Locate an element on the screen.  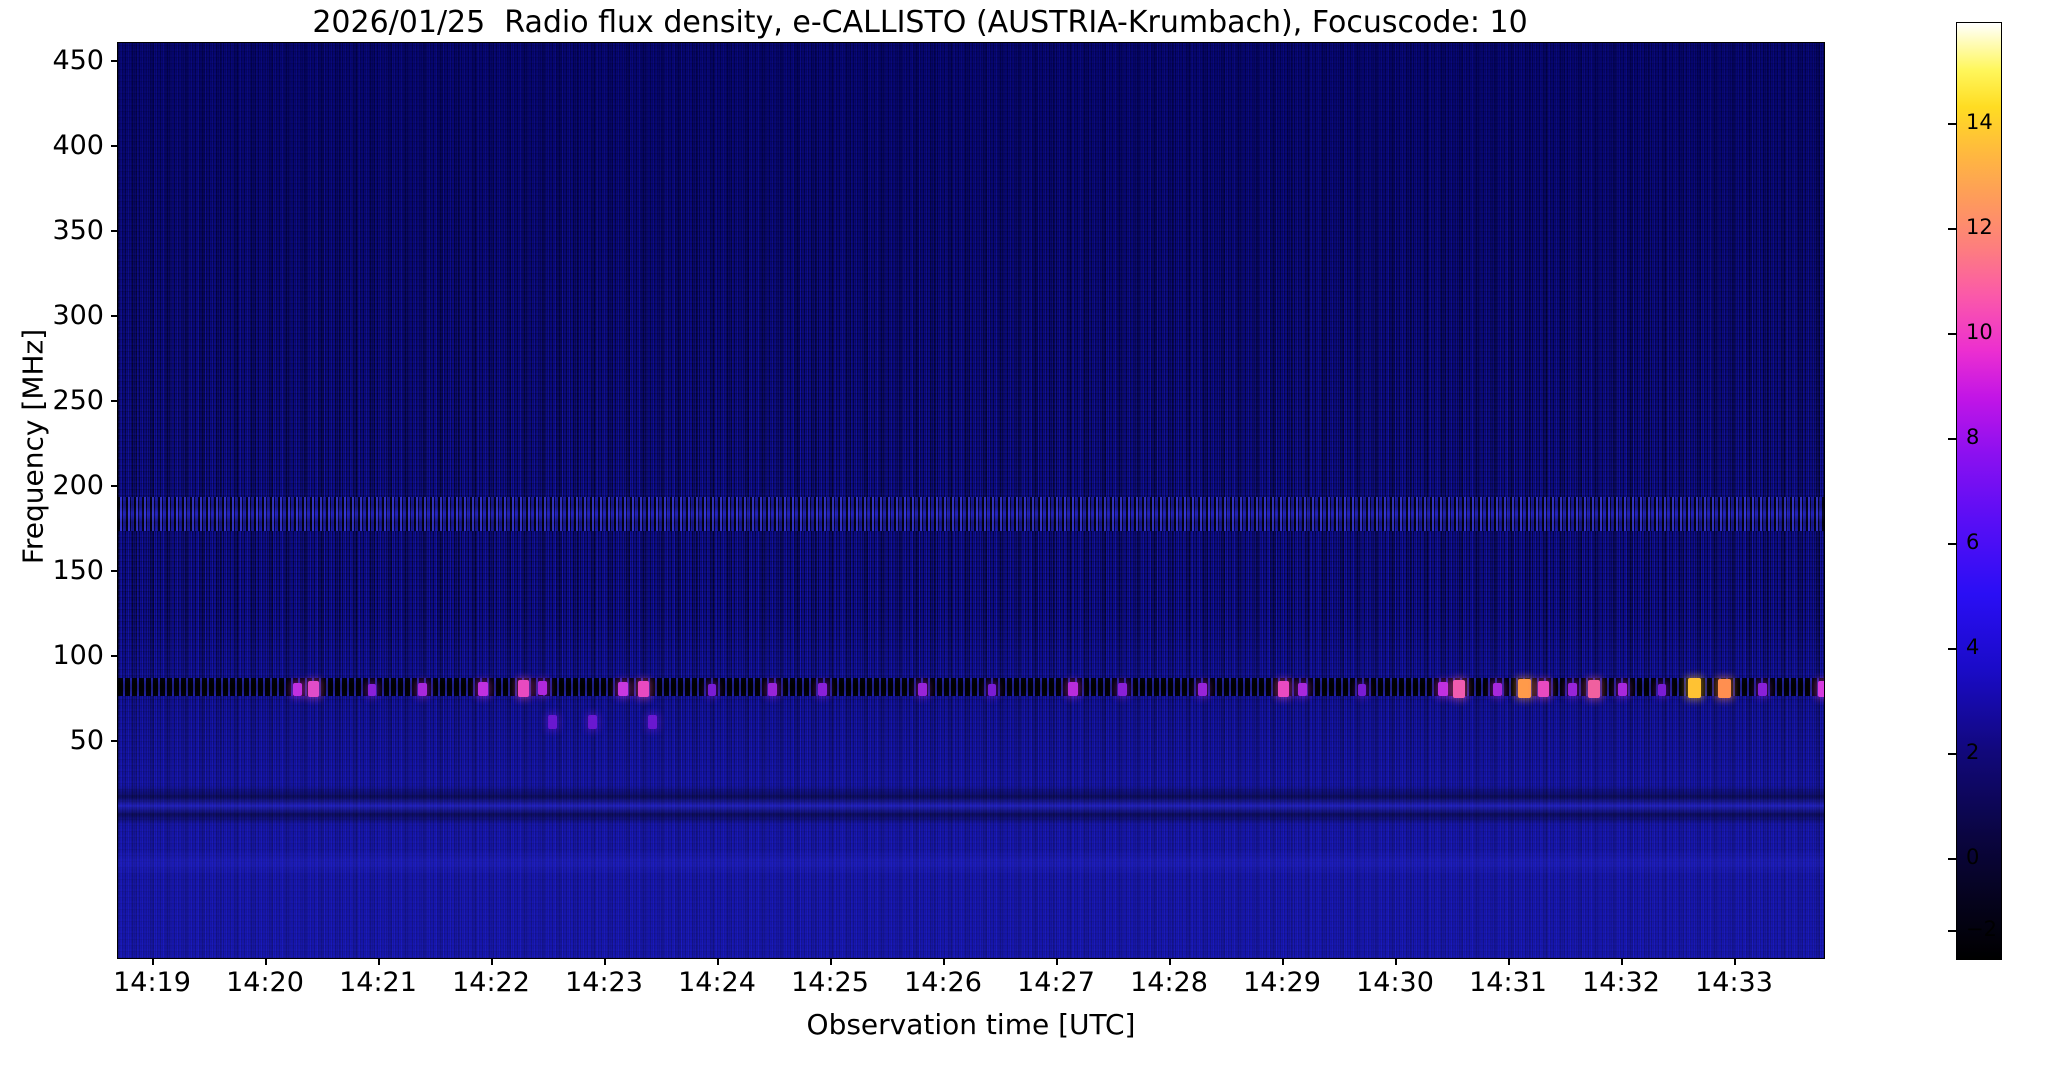
y-tick-label: 350 is located at coordinates (78, 230).